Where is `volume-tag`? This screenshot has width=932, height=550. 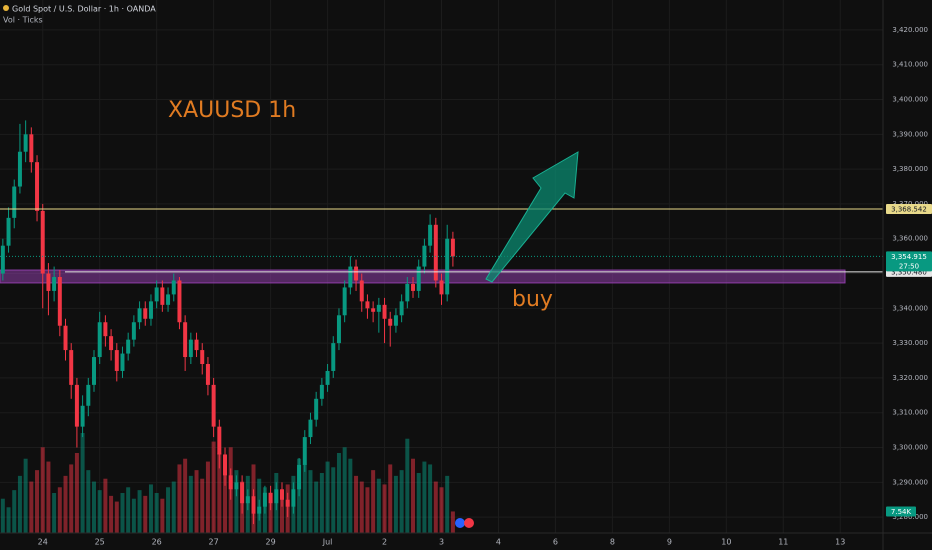
volume-tag is located at coordinates (901, 511).